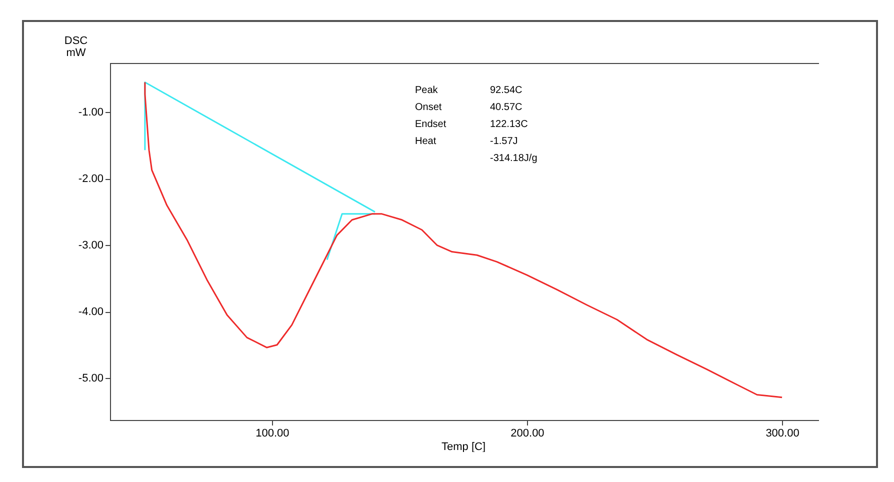 This screenshot has width=894, height=482. I want to click on y-tick-label: -3.00, so click(91, 246).